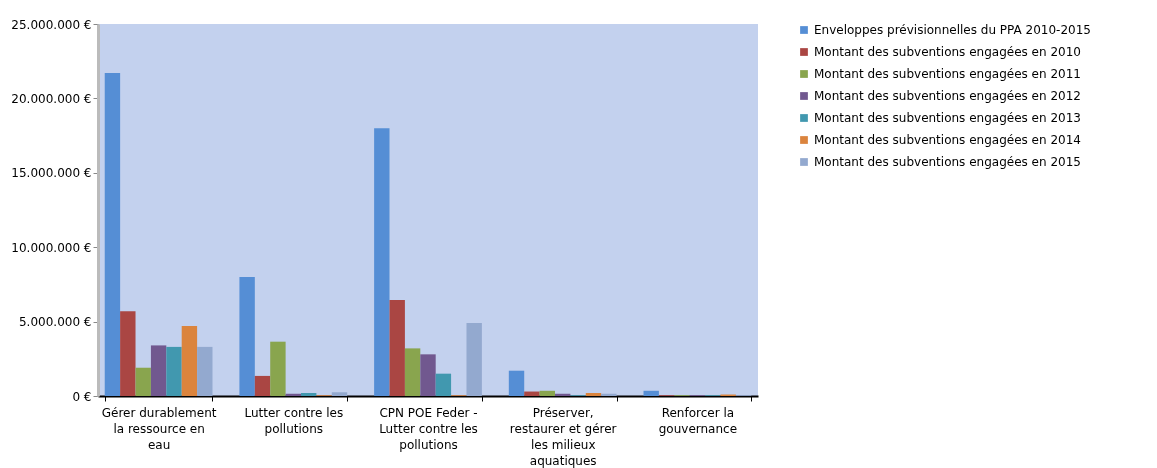 This screenshot has height=468, width=1157. Describe the element at coordinates (947, 162) in the screenshot. I see `legend-label: Montant des subventions engagées en 2015` at that location.